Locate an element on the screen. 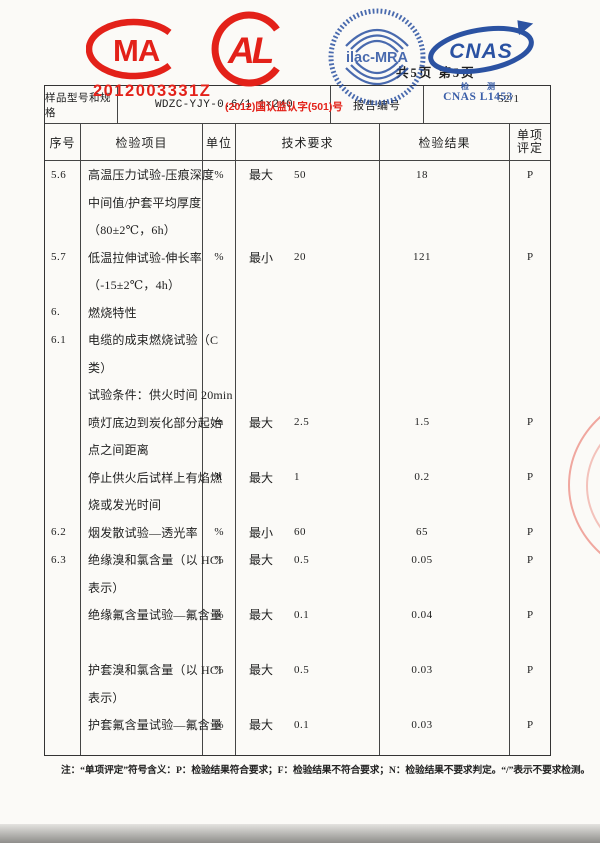  cma-logo-icon: MA is located at coordinates (129, 49).